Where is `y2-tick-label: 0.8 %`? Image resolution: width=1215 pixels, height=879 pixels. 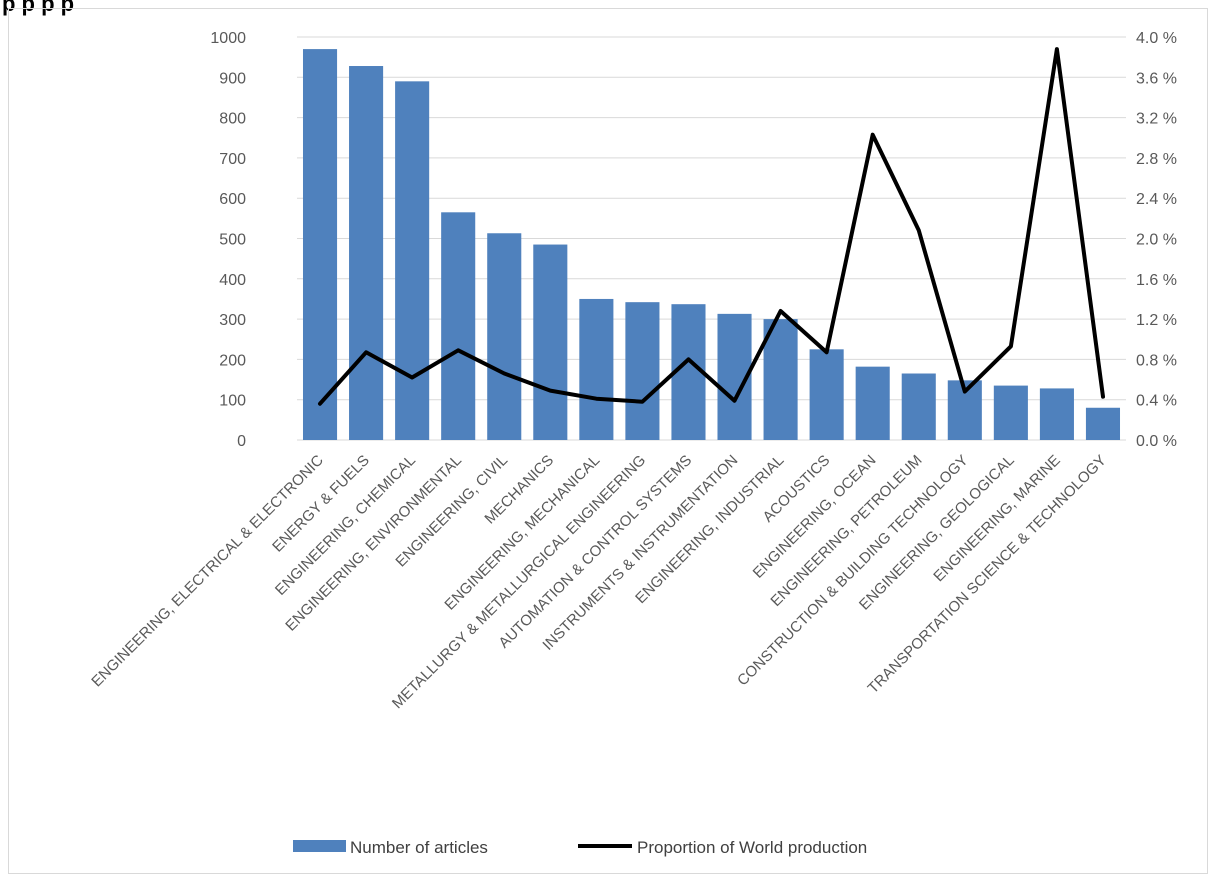 y2-tick-label: 0.8 % is located at coordinates (1156, 360).